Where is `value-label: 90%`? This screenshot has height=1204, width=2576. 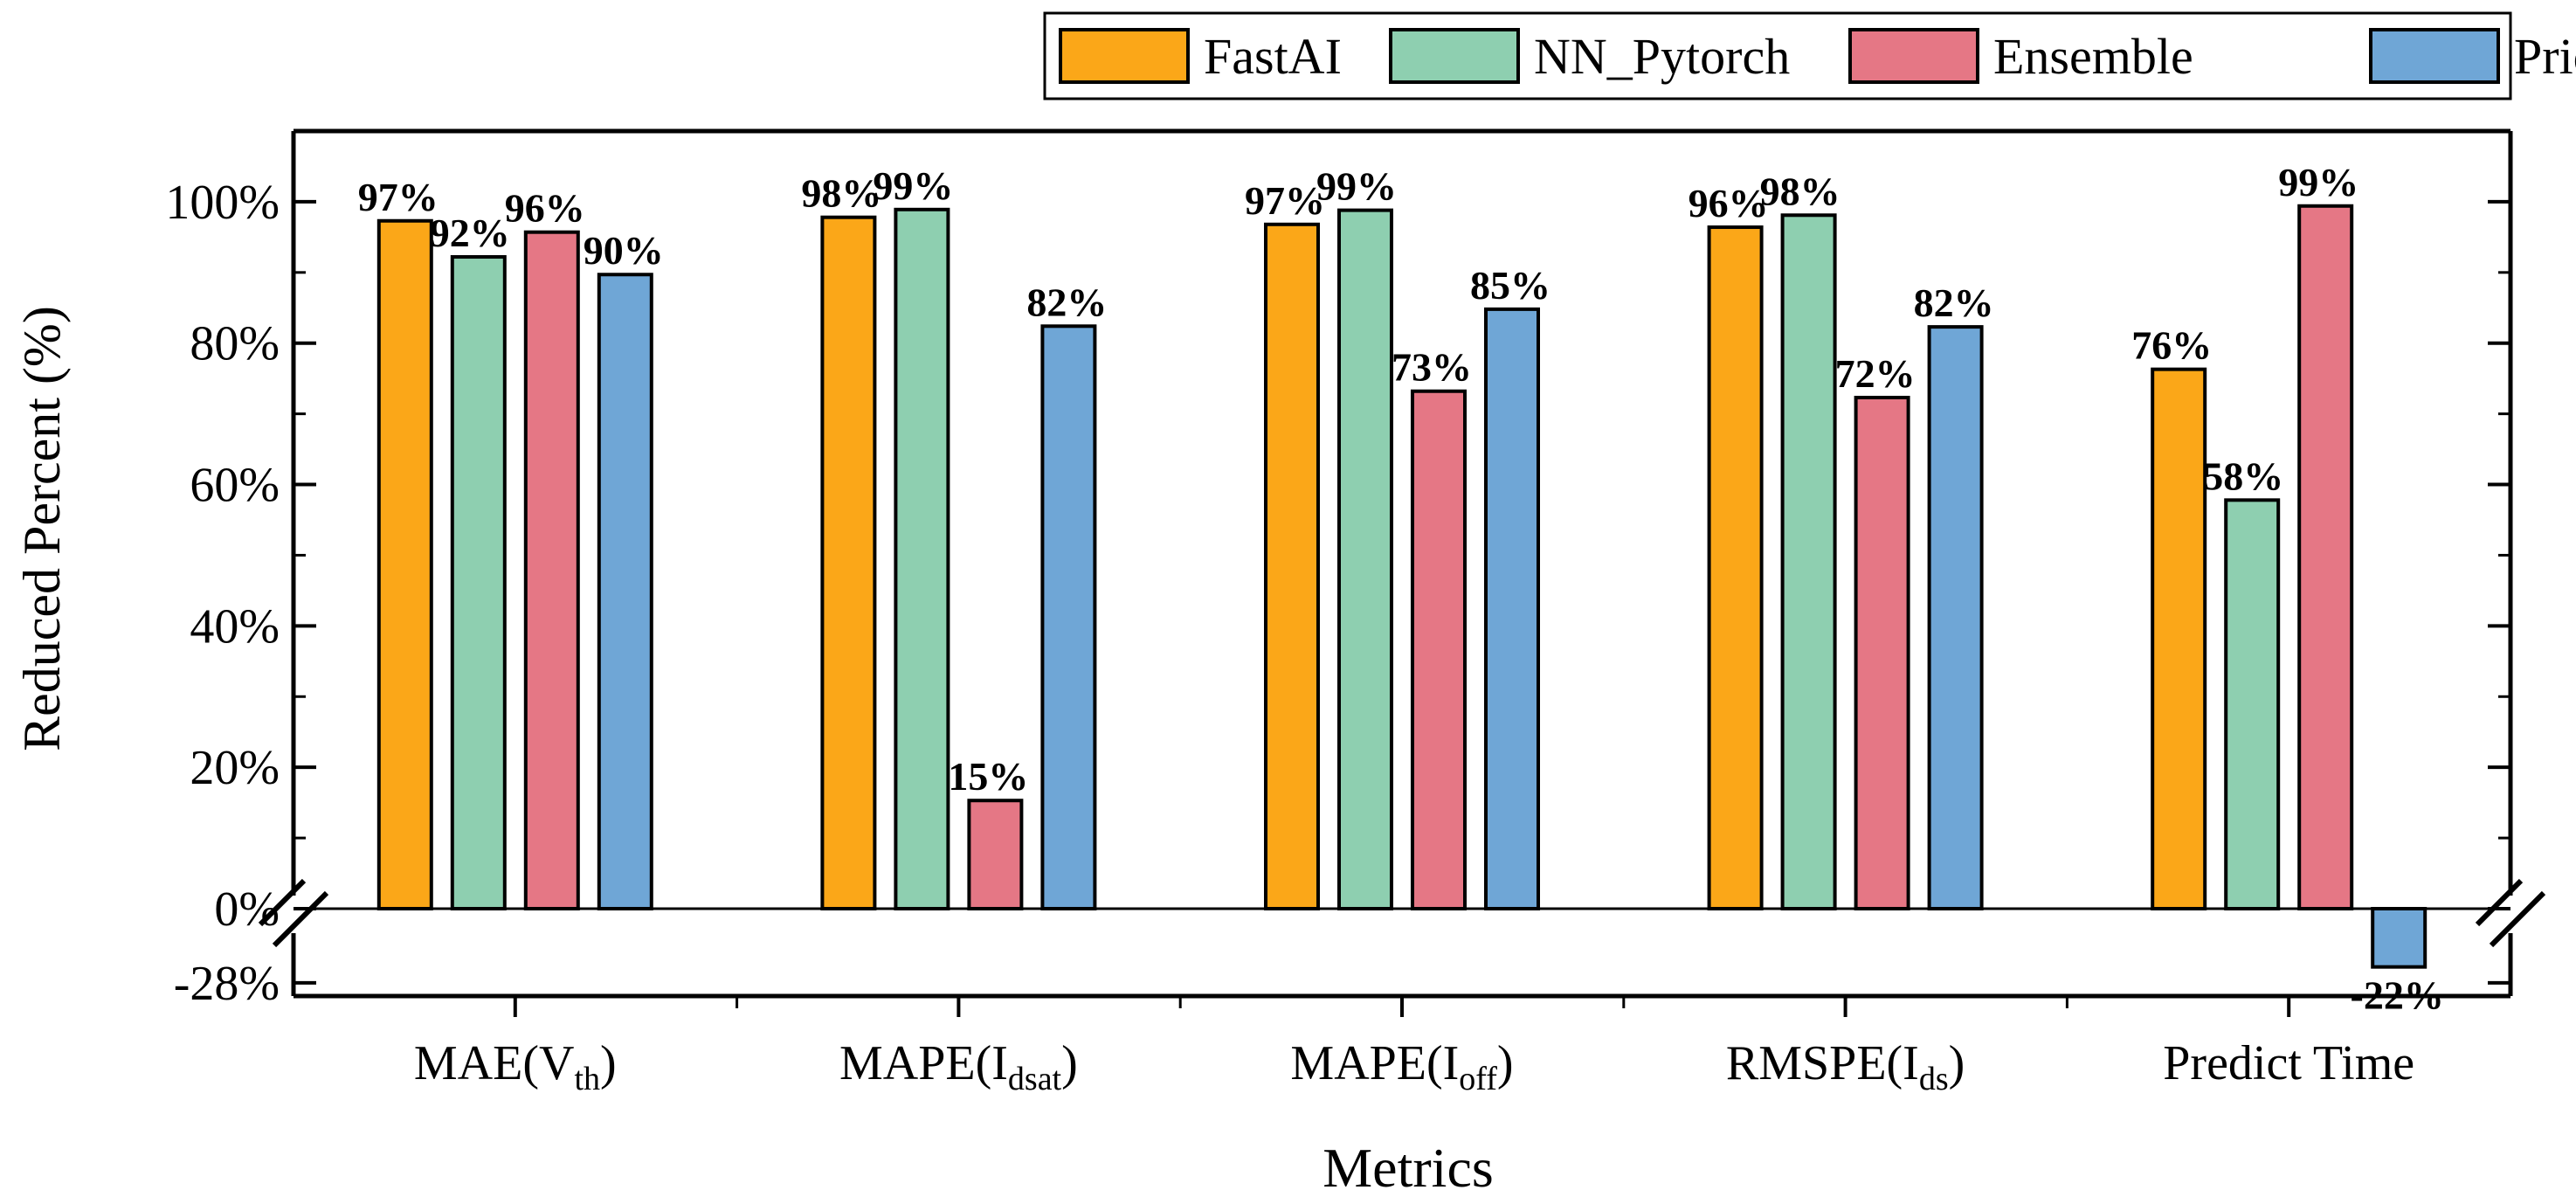
value-label: 90% is located at coordinates (624, 250).